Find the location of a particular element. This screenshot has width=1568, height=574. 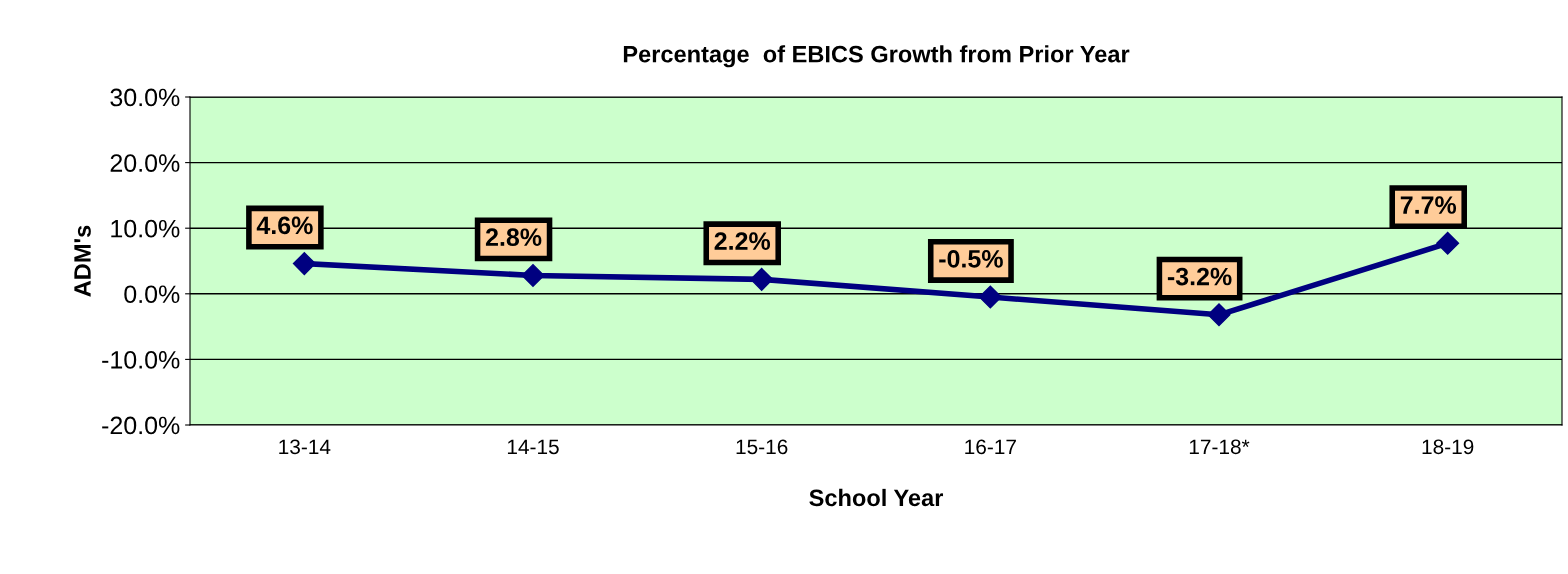

x-axis-title: School Year is located at coordinates (876, 497).